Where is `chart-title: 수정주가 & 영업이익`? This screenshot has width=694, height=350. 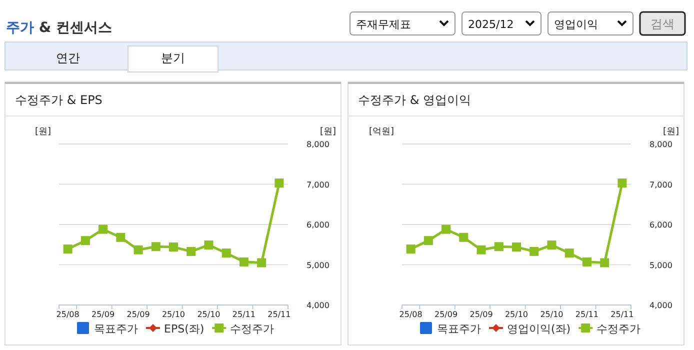 chart-title: 수정주가 & 영업이익 is located at coordinates (414, 100).